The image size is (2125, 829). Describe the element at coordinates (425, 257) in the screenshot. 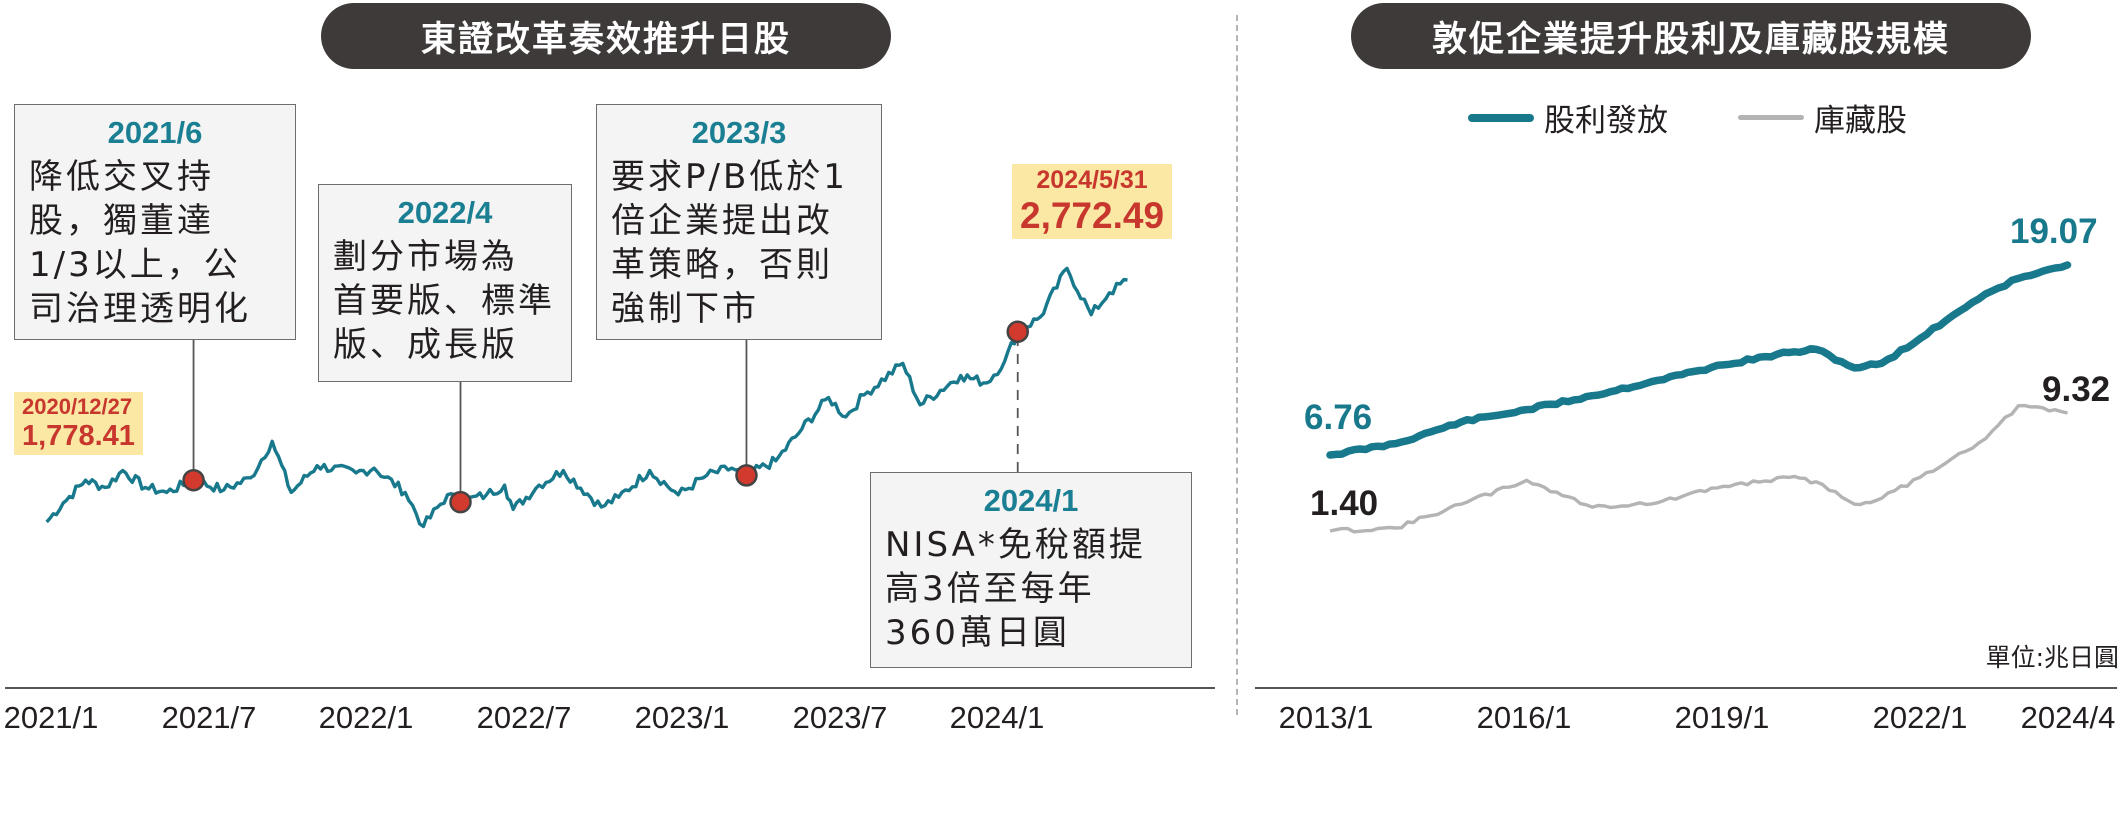

I see `event-line: 劃分市場為` at that location.